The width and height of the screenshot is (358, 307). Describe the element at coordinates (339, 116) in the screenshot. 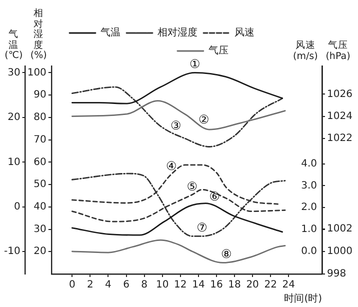

I see `y-tick-label: 1024` at that location.